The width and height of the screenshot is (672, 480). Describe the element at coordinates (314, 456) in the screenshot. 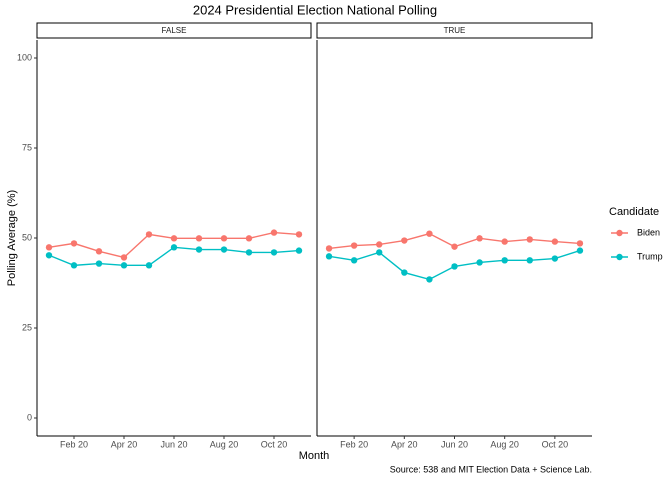

I see `x-axis-label: Month` at that location.